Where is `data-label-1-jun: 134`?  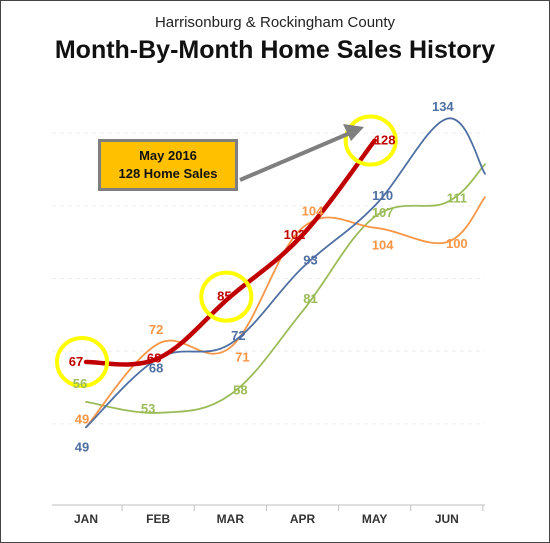
data-label-1-jun: 134 is located at coordinates (443, 106).